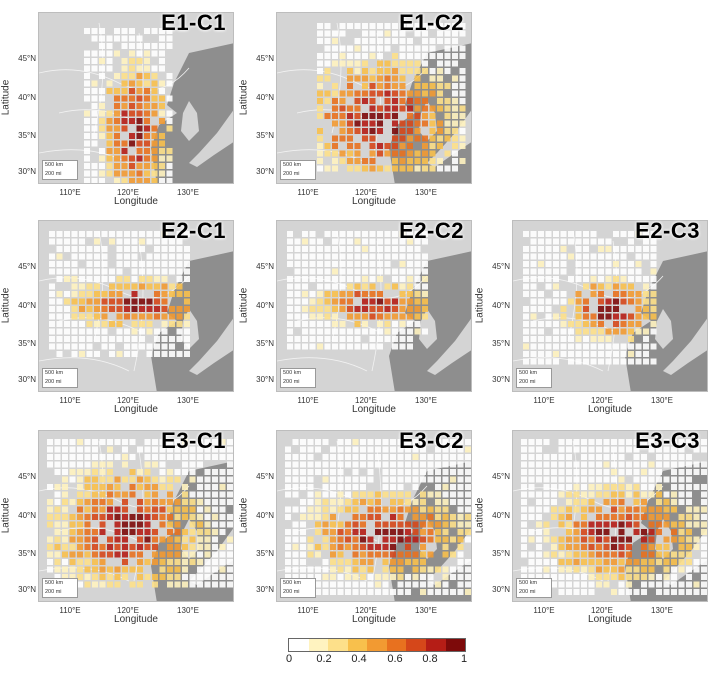 The height and width of the screenshot is (675, 723). Describe the element at coordinates (435, 645) in the screenshot. I see `colorbar-segment` at that location.